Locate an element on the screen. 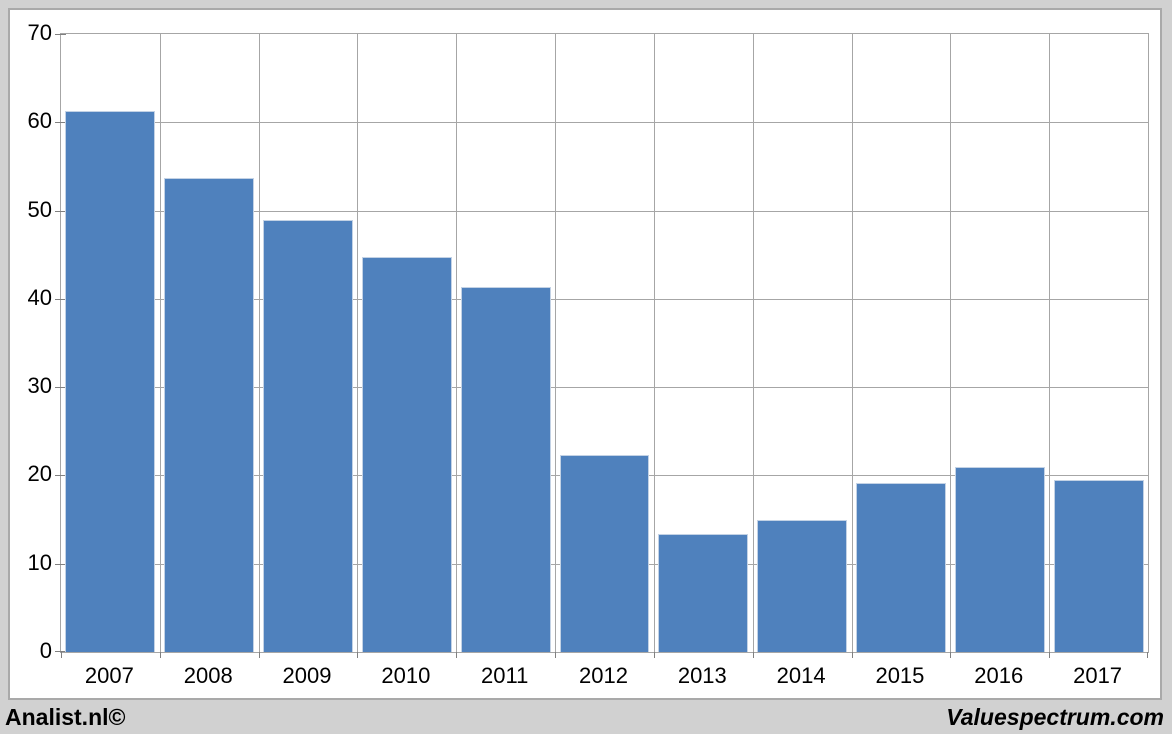  x-tick-label: 2009 is located at coordinates (307, 675).